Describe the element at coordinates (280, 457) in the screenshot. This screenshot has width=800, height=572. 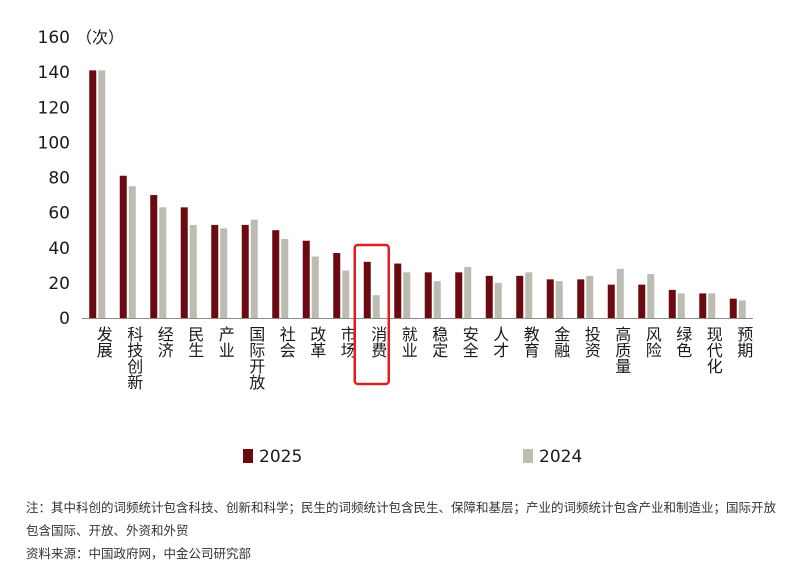
I see `legend-label: 2025` at that location.